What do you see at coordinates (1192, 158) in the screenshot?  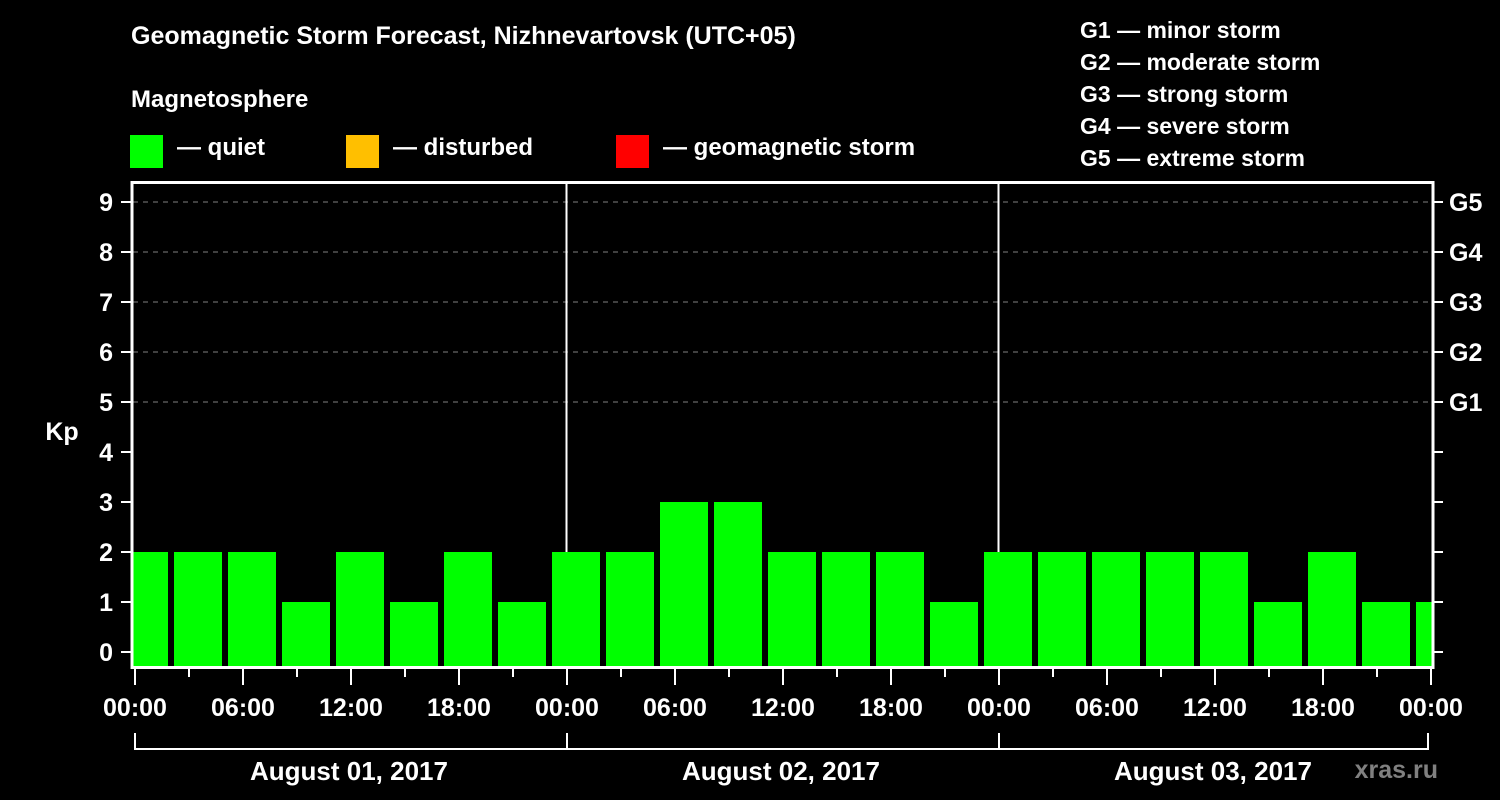 I see `storm-scale-g5: G5 — extreme storm` at bounding box center [1192, 158].